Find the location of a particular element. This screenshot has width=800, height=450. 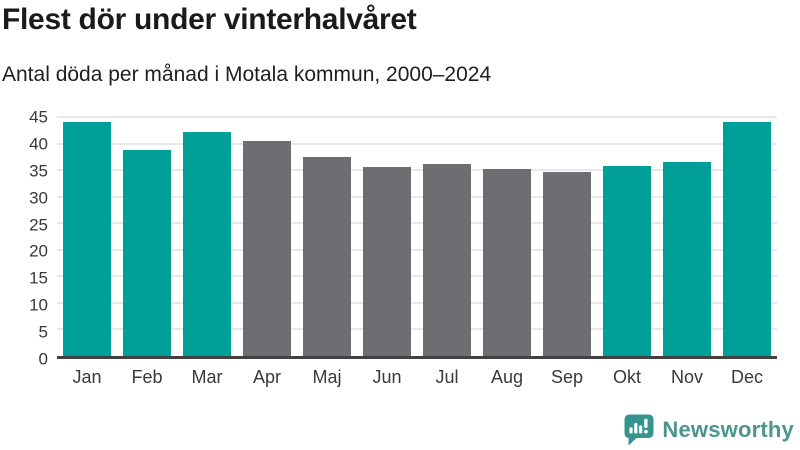

bar-band-jul is located at coordinates (447, 236).